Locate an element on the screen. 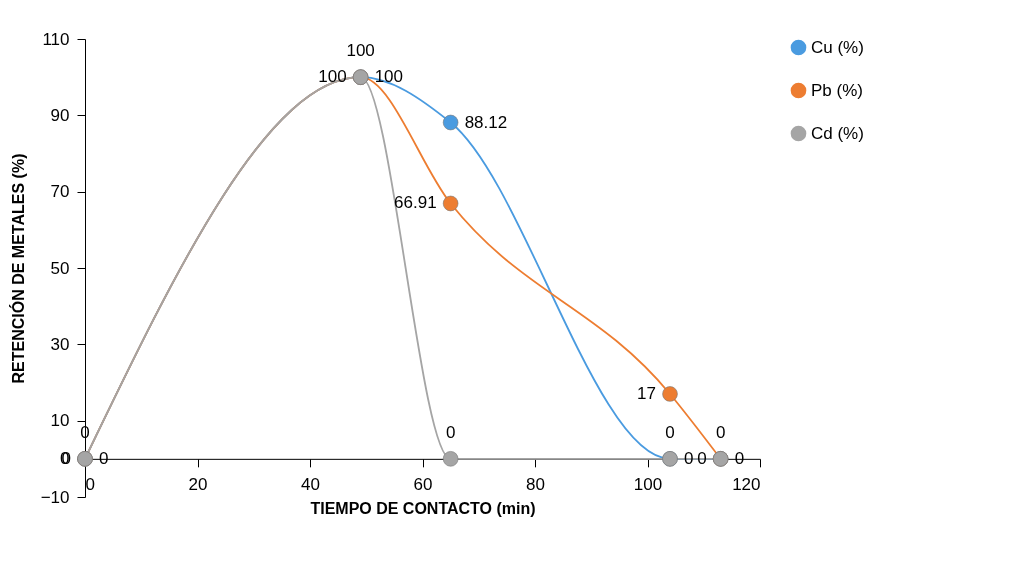  data-label: 88.12 is located at coordinates (486, 122).